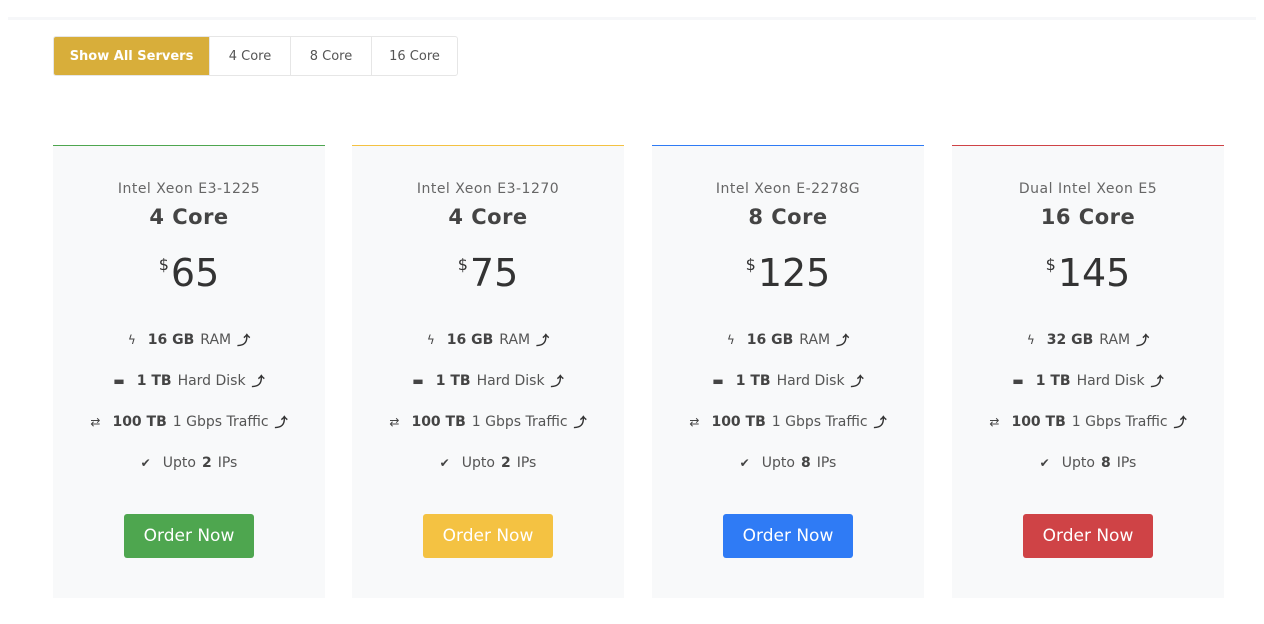 The height and width of the screenshot is (624, 1264). I want to click on price: $125, so click(788, 273).